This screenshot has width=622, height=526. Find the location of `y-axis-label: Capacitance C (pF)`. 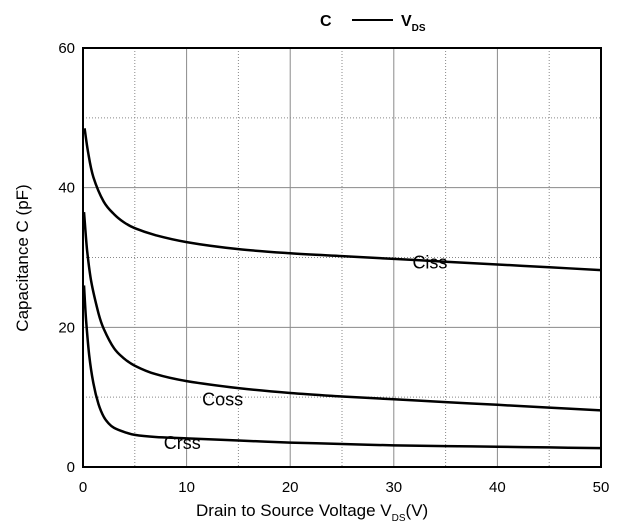

y-axis-label: Capacitance C (pF) is located at coordinates (22, 257).